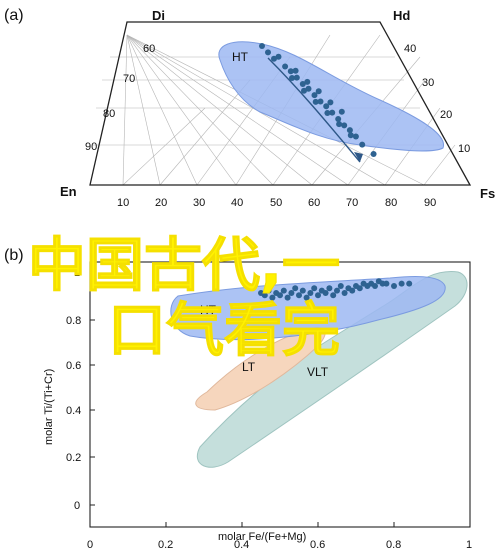 This screenshot has width=500, height=550. I want to click on bottom-tick: 30, so click(199, 203).